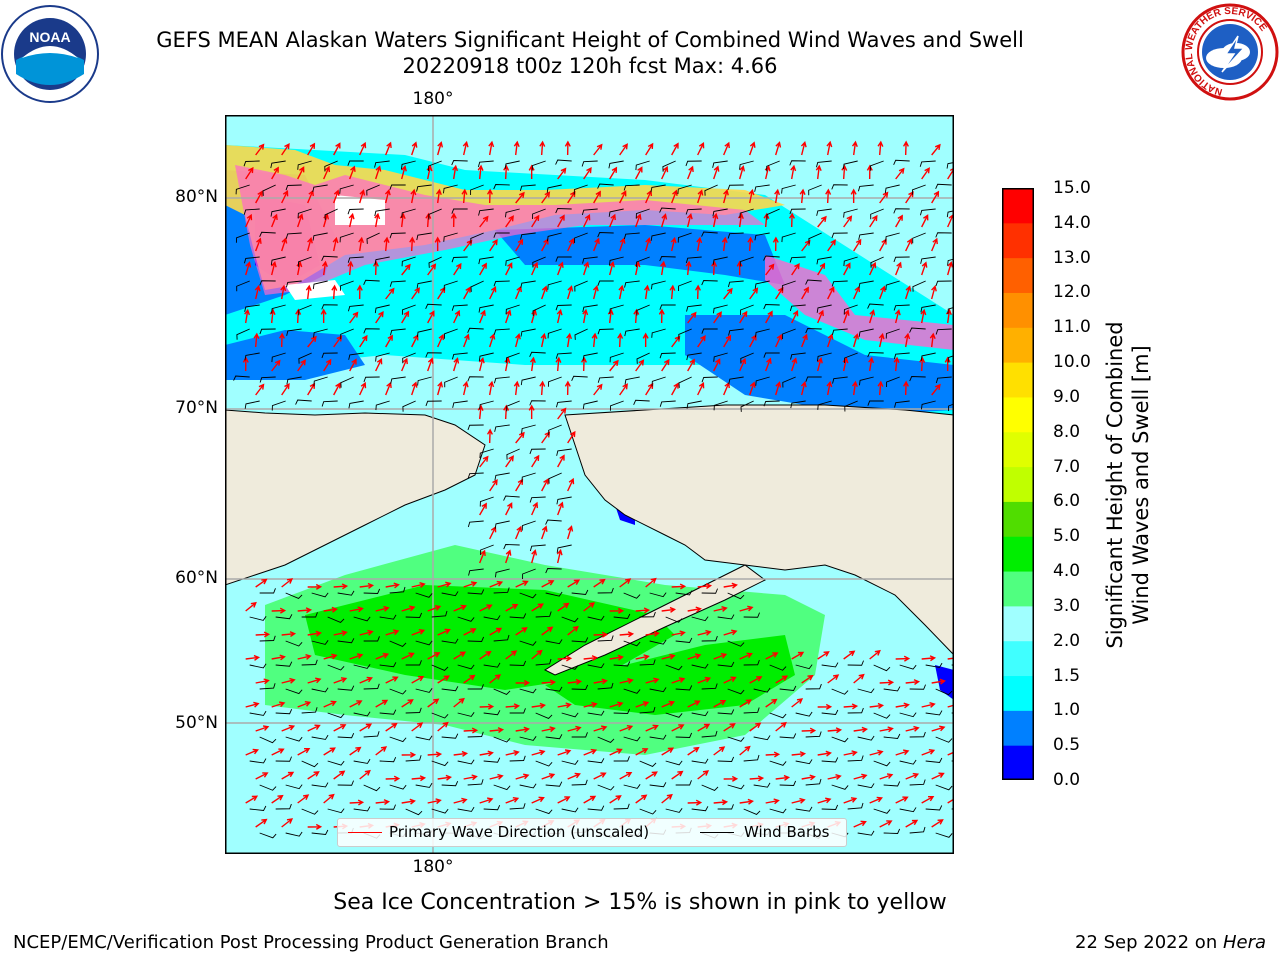 This screenshot has width=1280, height=960. What do you see at coordinates (1170, 942) in the screenshot?
I see `footer-date: 22 Sep 2022 on Hera` at bounding box center [1170, 942].